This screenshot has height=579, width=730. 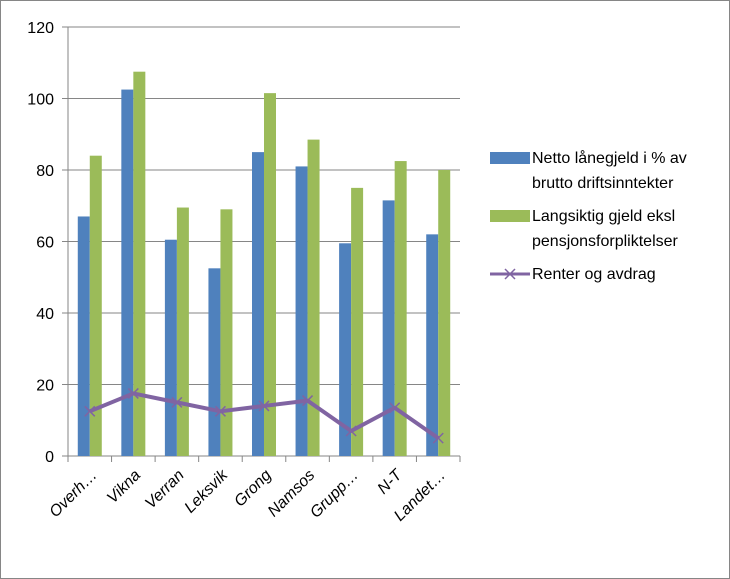 I want to click on legend-item: Renter og avdrag, so click(x=607, y=274).